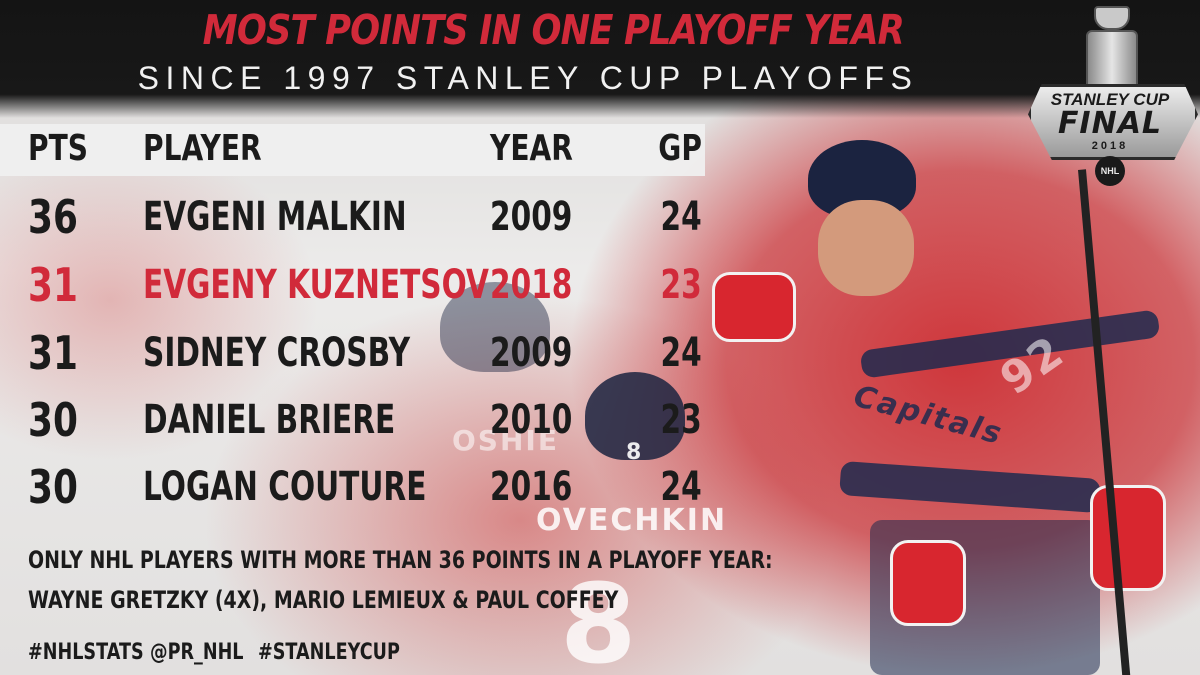  What do you see at coordinates (632, 520) in the screenshot?
I see `jersey-name-ovechkin: OVECHKIN` at bounding box center [632, 520].